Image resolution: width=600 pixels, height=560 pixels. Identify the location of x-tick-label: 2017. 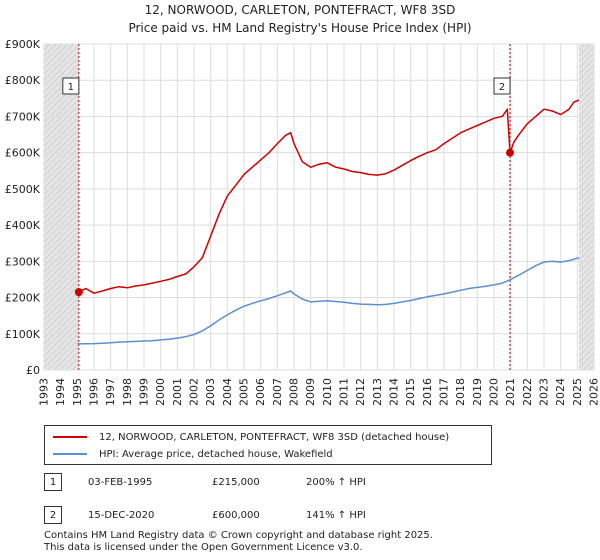
(444, 392).